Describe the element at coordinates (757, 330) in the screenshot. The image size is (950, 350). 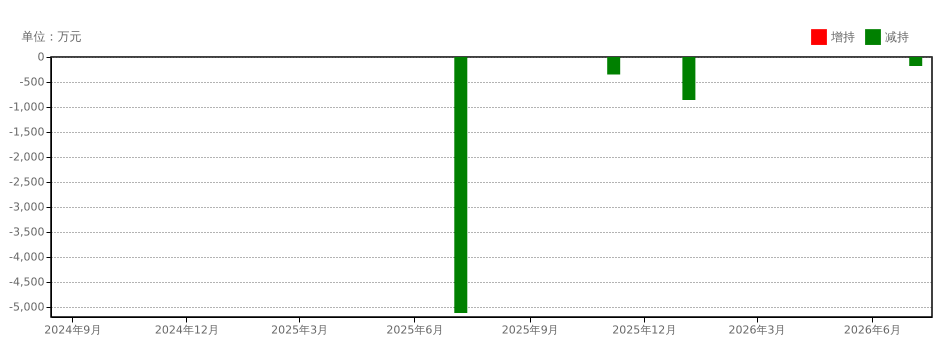
I see `x-tick-label: 2026年3月` at that location.